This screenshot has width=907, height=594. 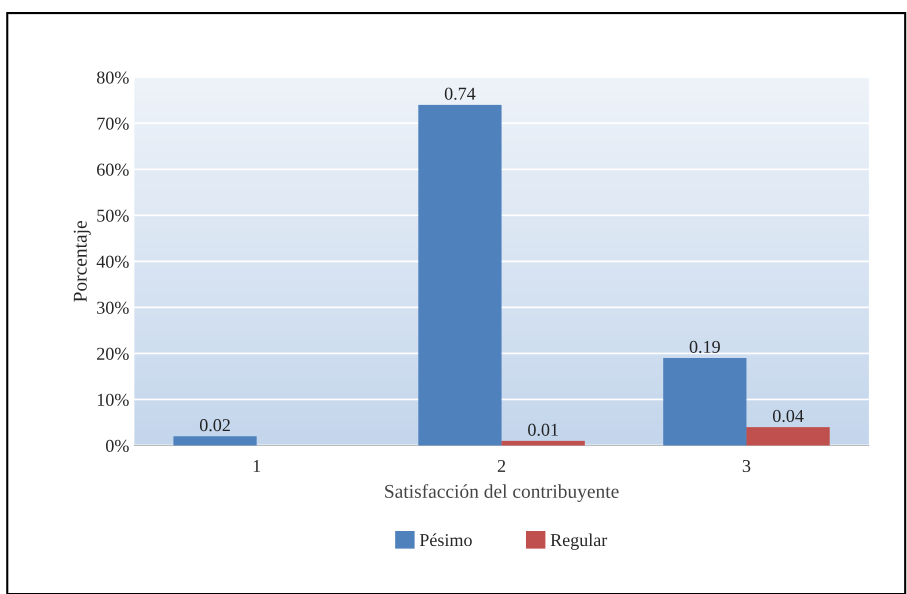 I want to click on y-tick-label: 10%, so click(x=113, y=400).